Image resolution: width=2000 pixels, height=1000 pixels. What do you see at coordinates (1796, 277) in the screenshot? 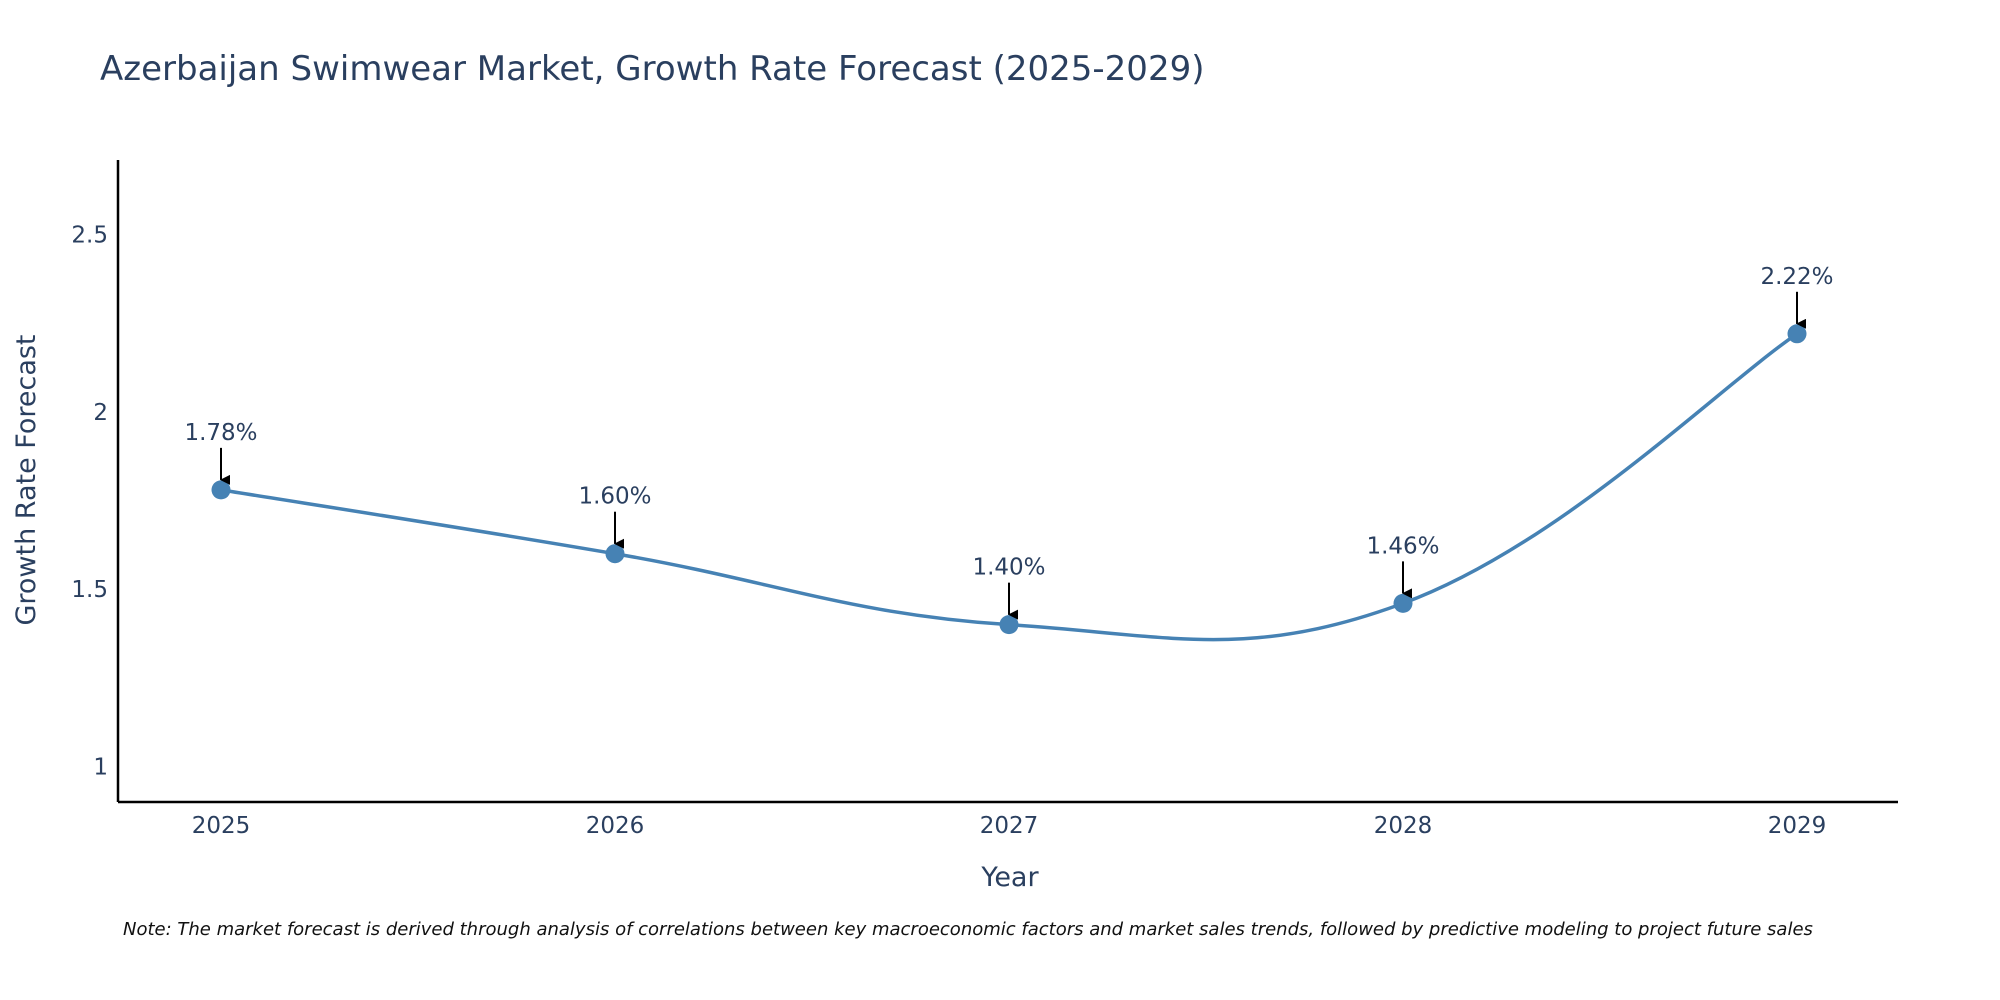
I see `data-label: 2.22%` at bounding box center [1796, 277].